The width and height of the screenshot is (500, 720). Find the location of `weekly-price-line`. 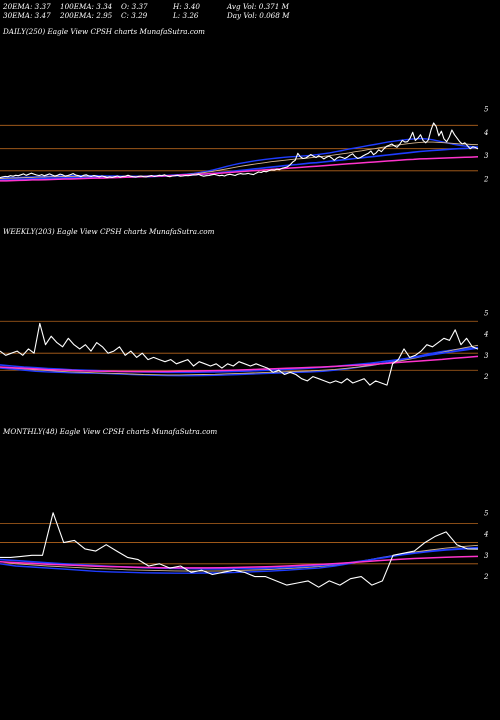

weekly-price-line is located at coordinates (239, 354).